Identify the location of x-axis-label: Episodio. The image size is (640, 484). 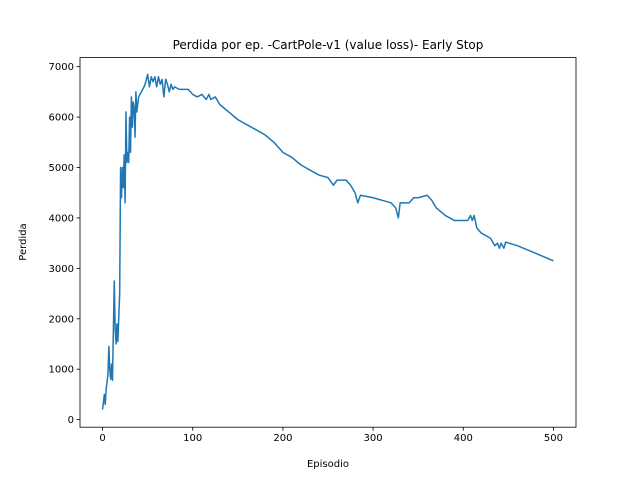
(328, 464).